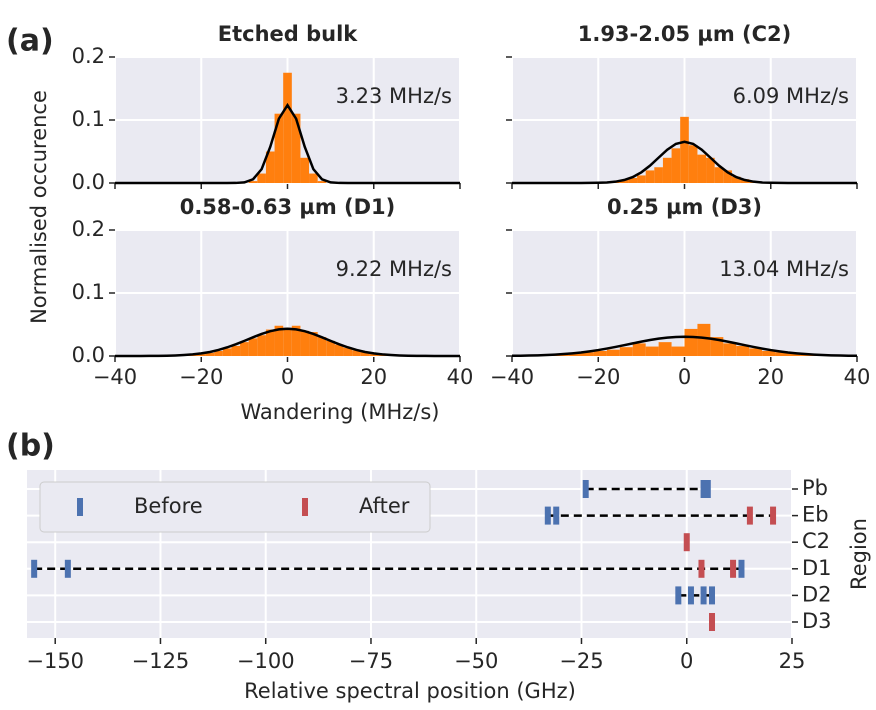  What do you see at coordinates (394, 96) in the screenshot?
I see `annotation: 3.23 MHz/s` at bounding box center [394, 96].